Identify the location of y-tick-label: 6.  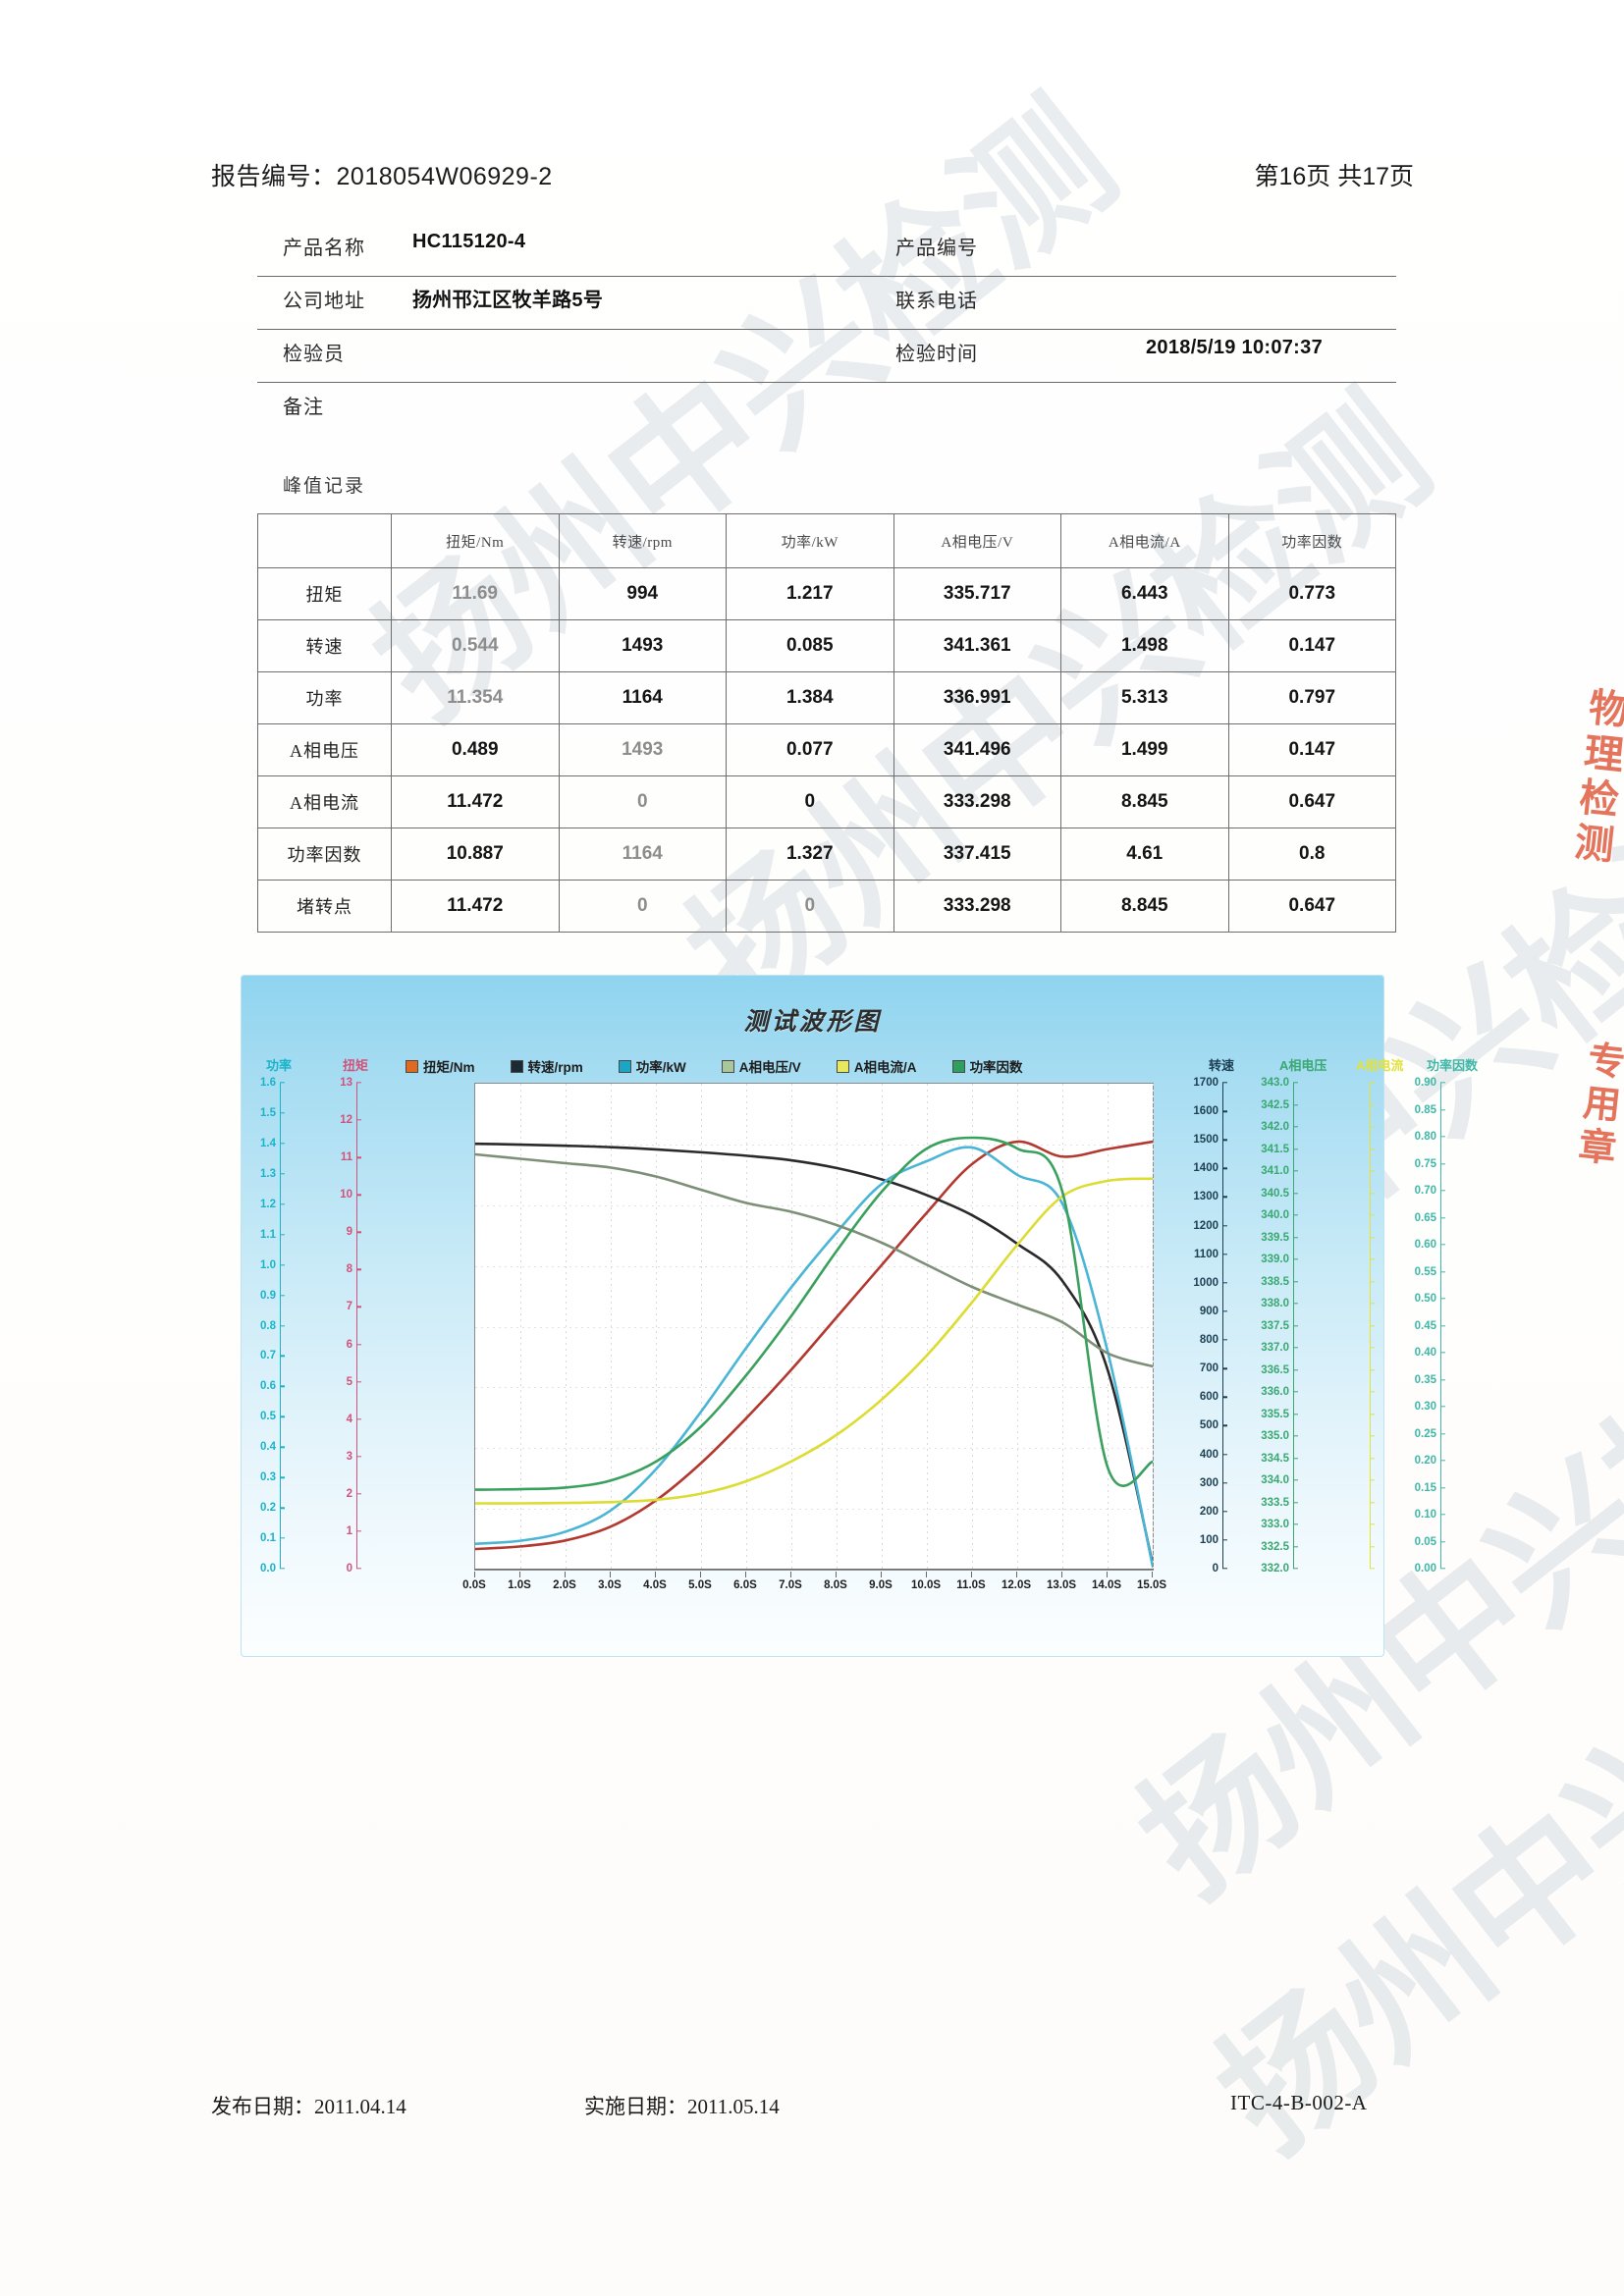
(349, 1344).